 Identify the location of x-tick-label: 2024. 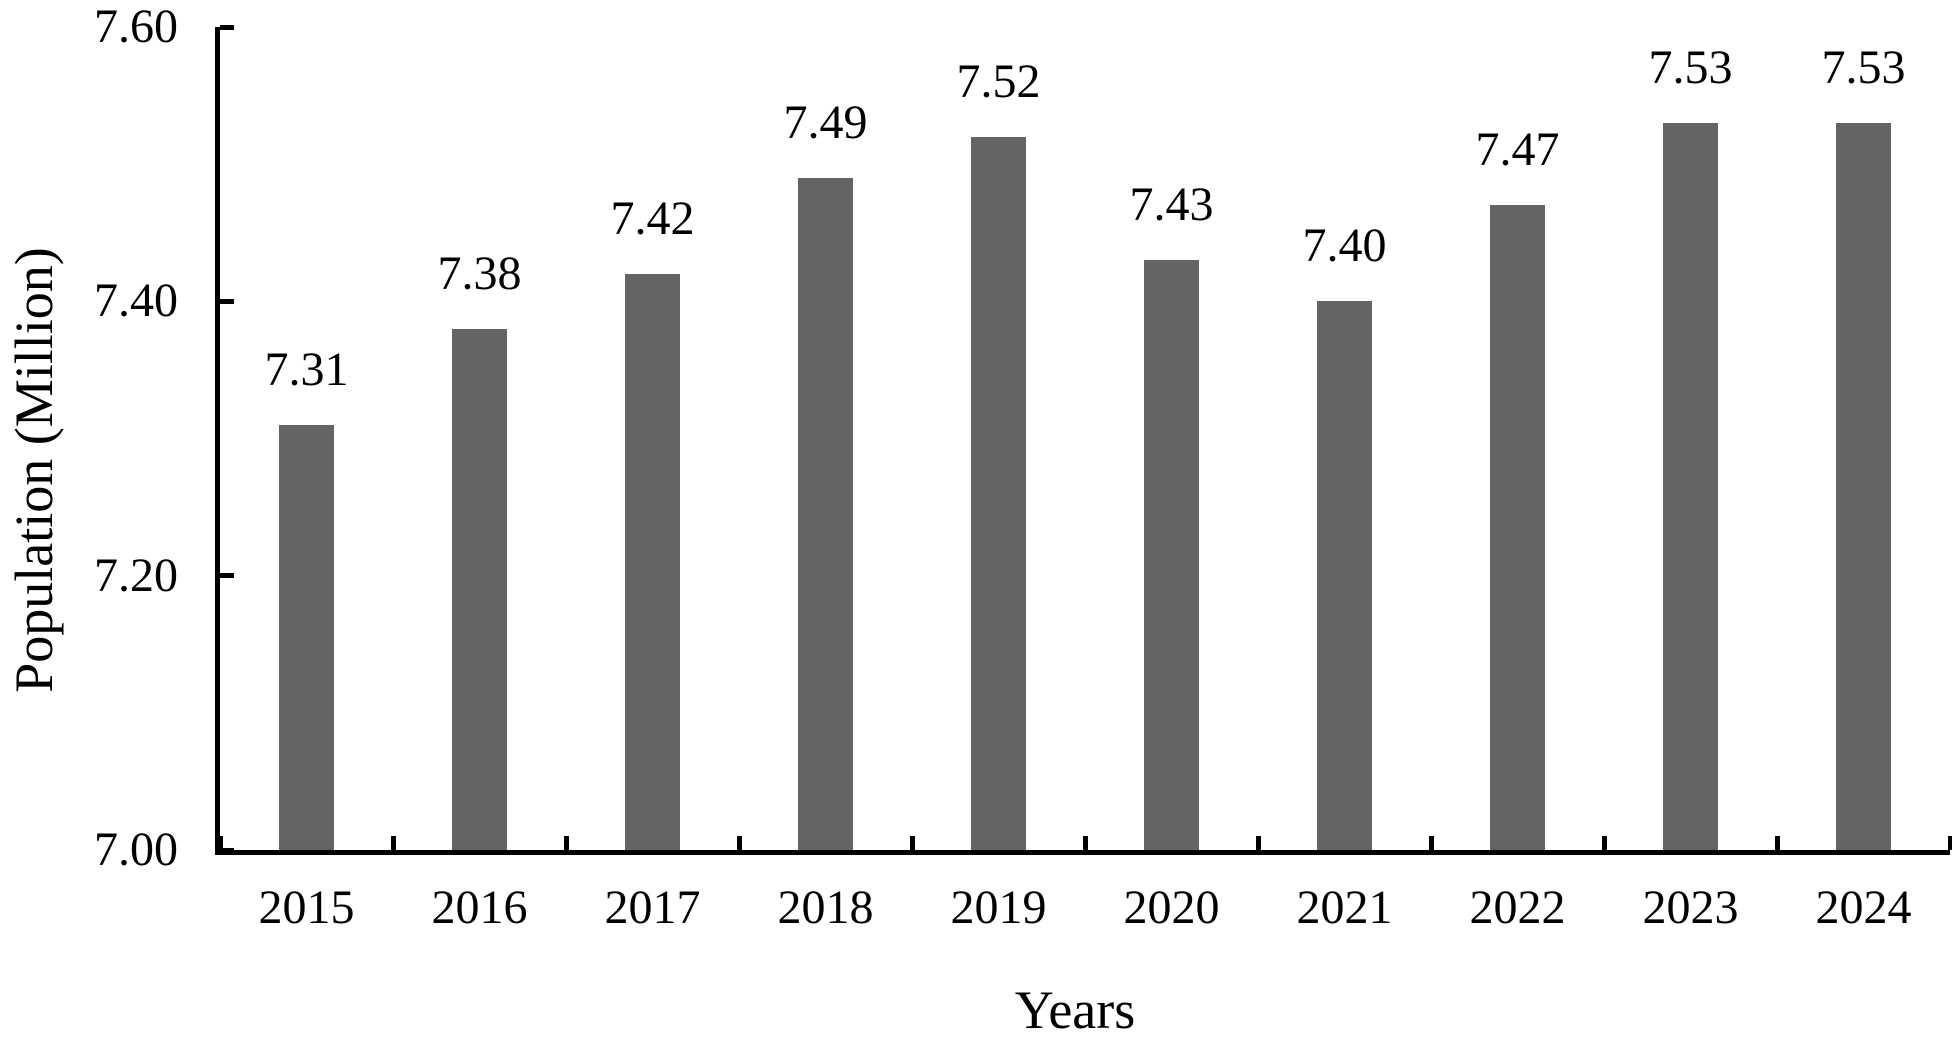
(1863, 907).